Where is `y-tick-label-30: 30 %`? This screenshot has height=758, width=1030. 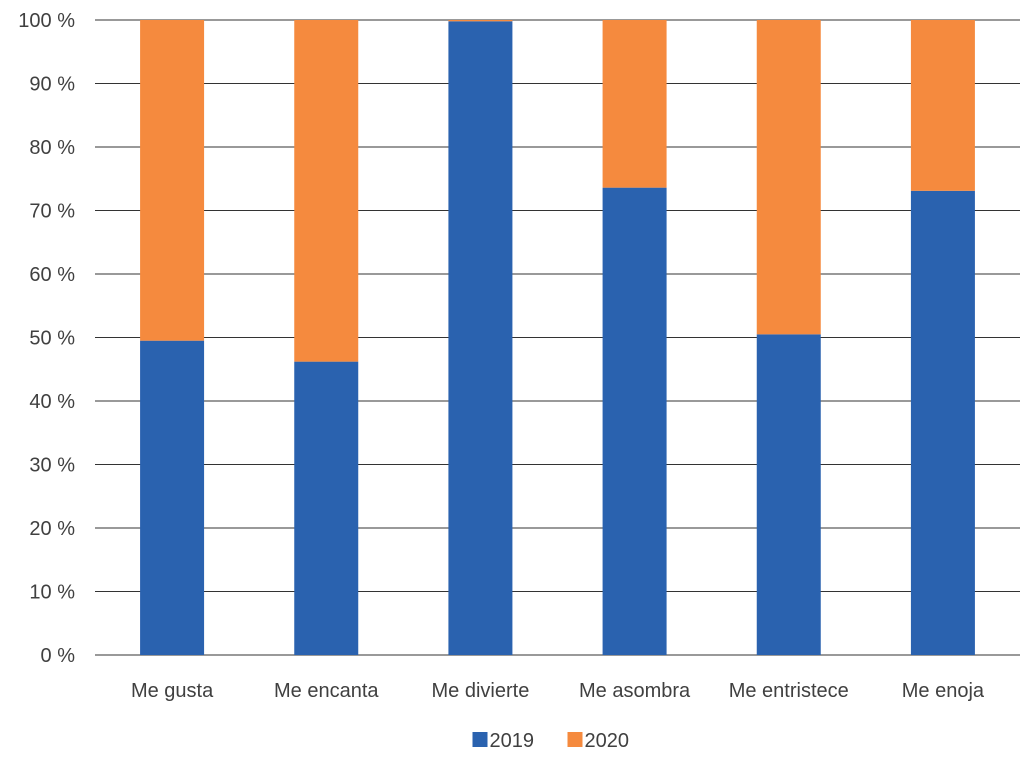
y-tick-label-30: 30 % is located at coordinates (52, 466).